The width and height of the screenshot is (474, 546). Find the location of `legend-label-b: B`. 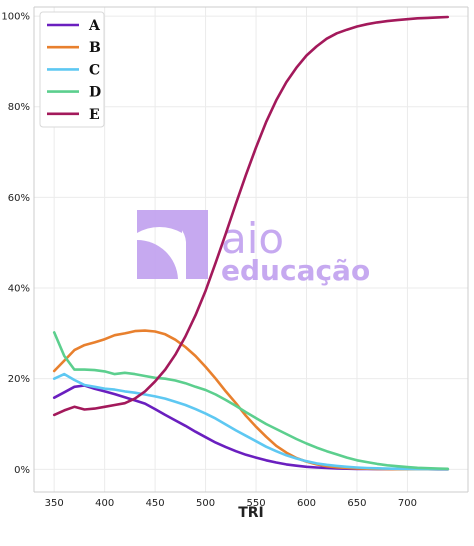

legend-label-b: B is located at coordinates (95, 48).